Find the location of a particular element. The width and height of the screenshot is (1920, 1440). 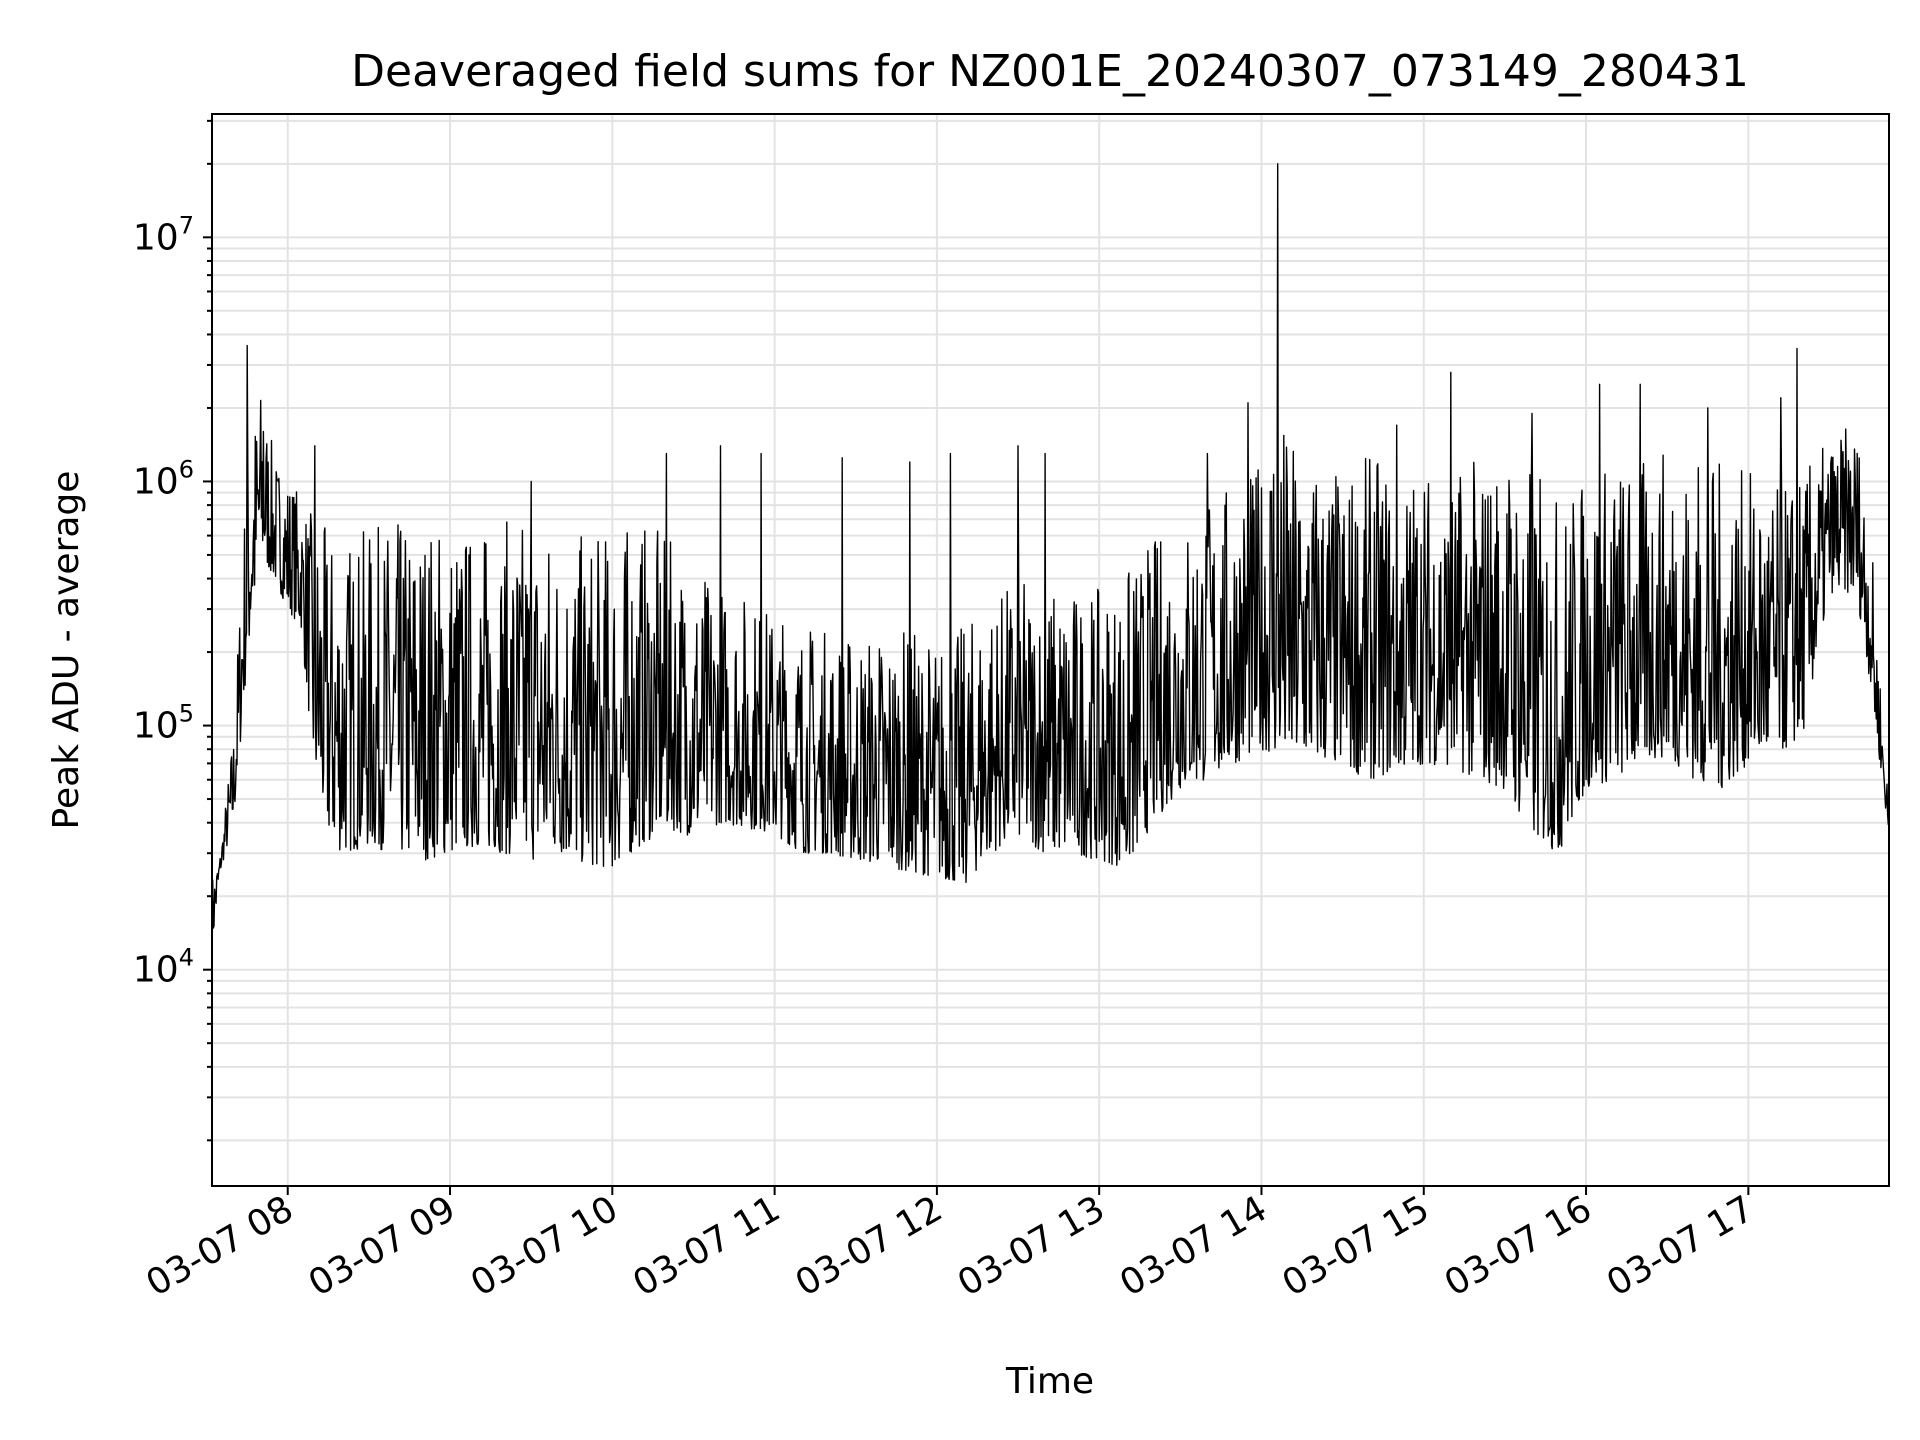

y-tick-exponent: 7 is located at coordinates (186, 225).